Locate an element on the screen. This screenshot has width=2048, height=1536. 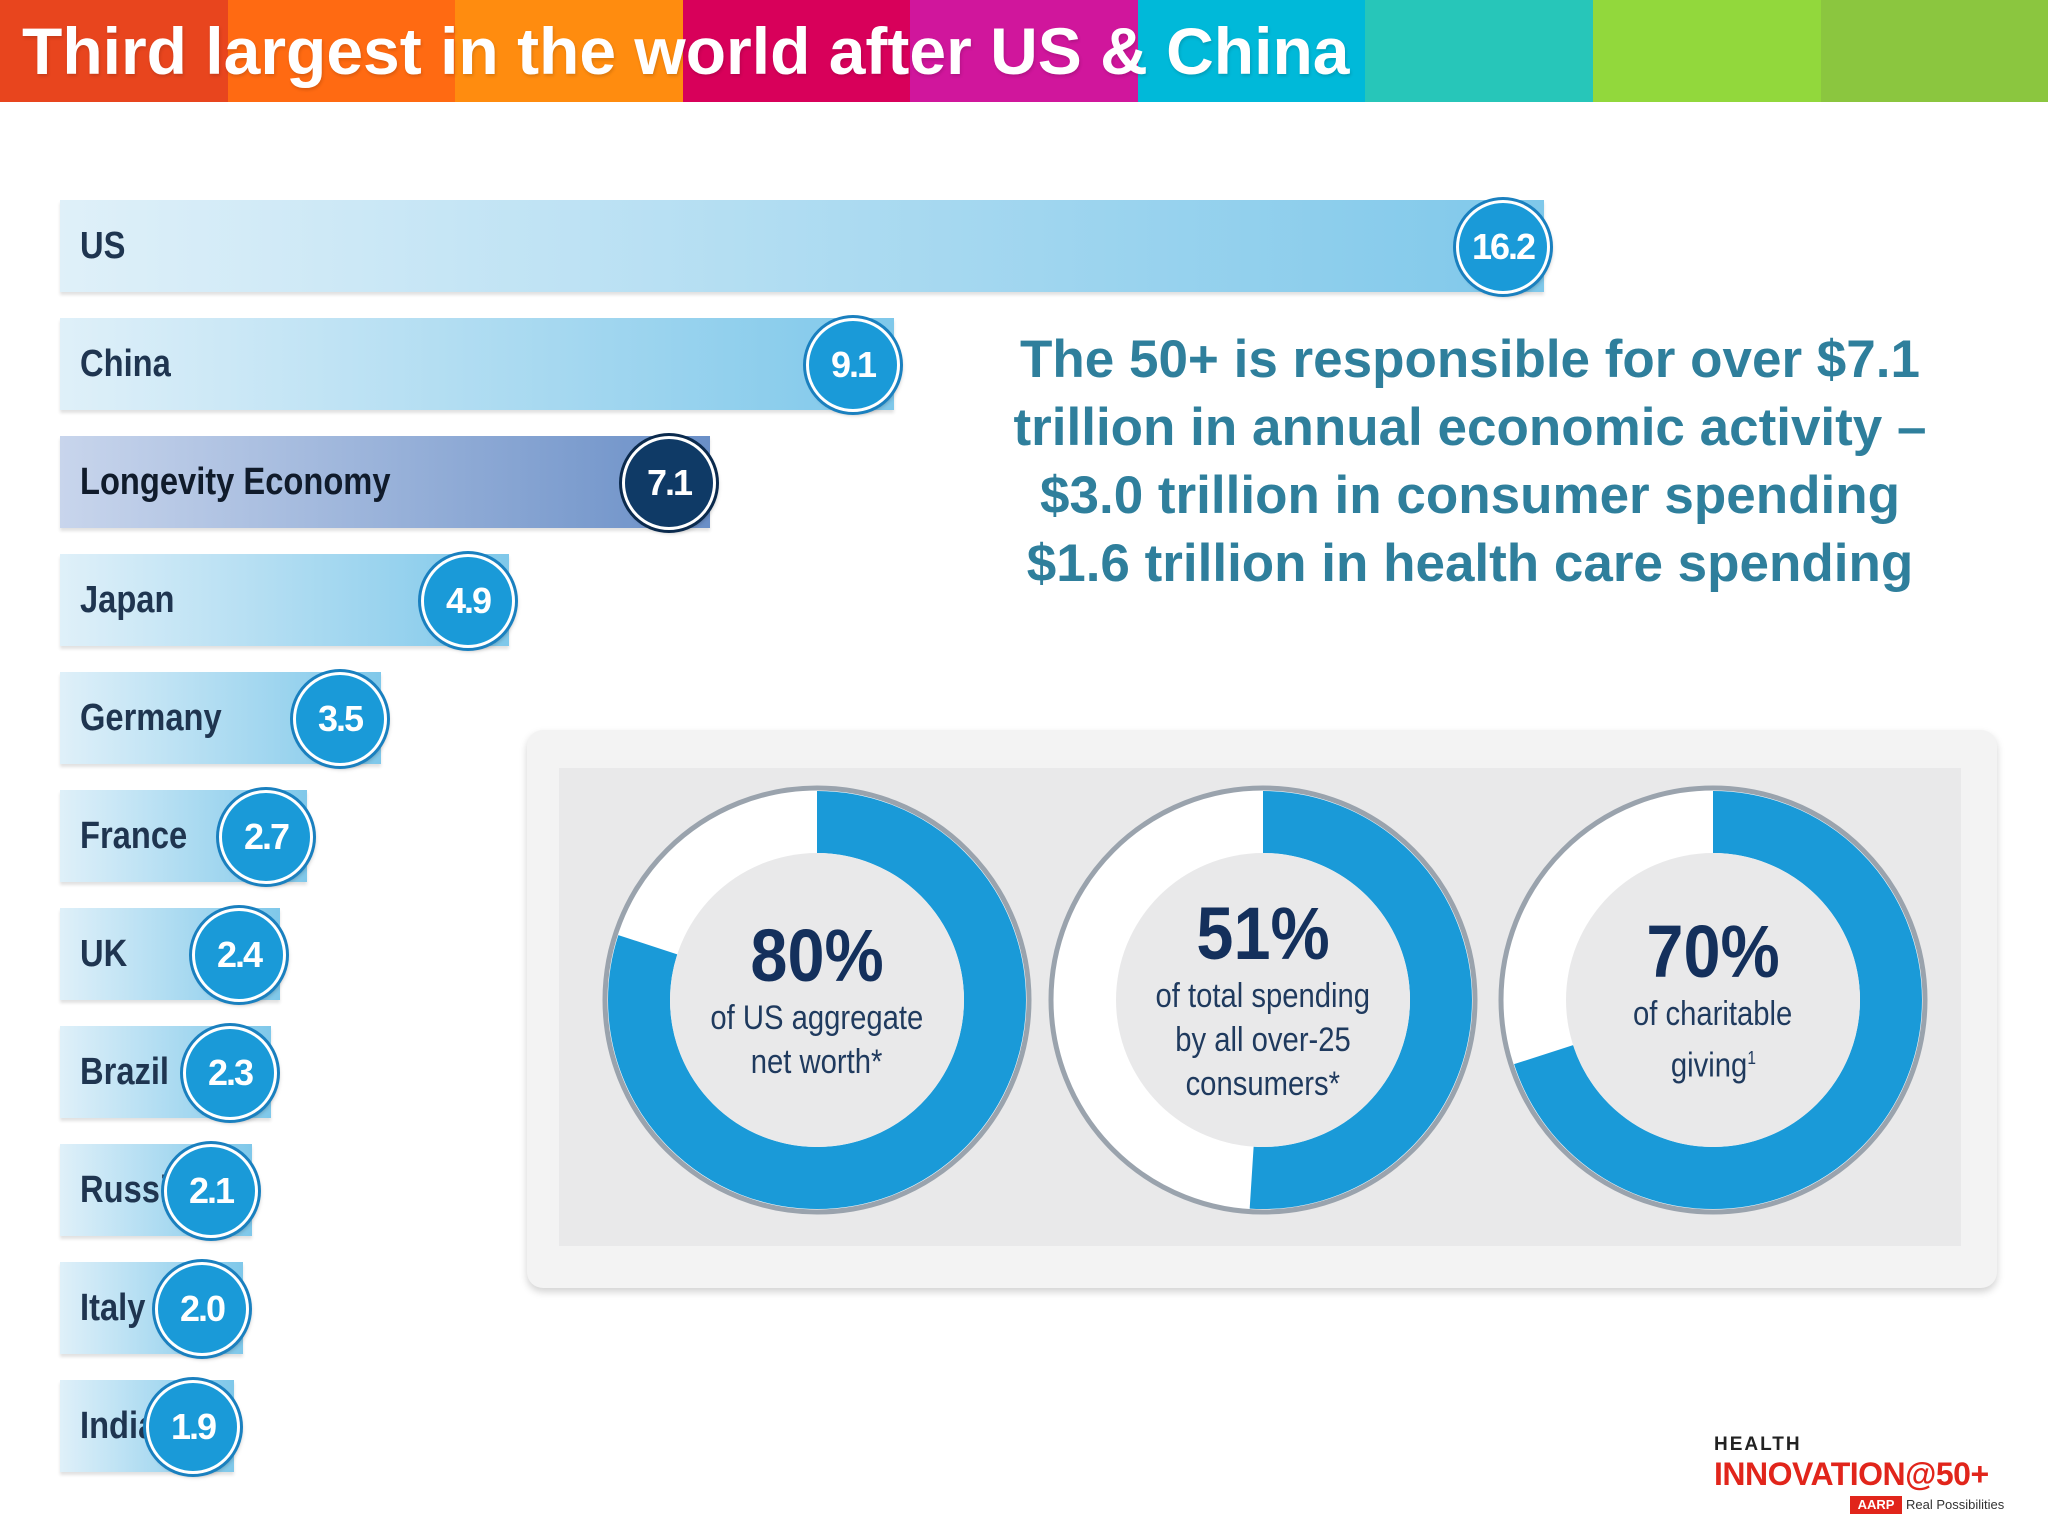
bar-india: India 1.9 is located at coordinates (150, 1427).